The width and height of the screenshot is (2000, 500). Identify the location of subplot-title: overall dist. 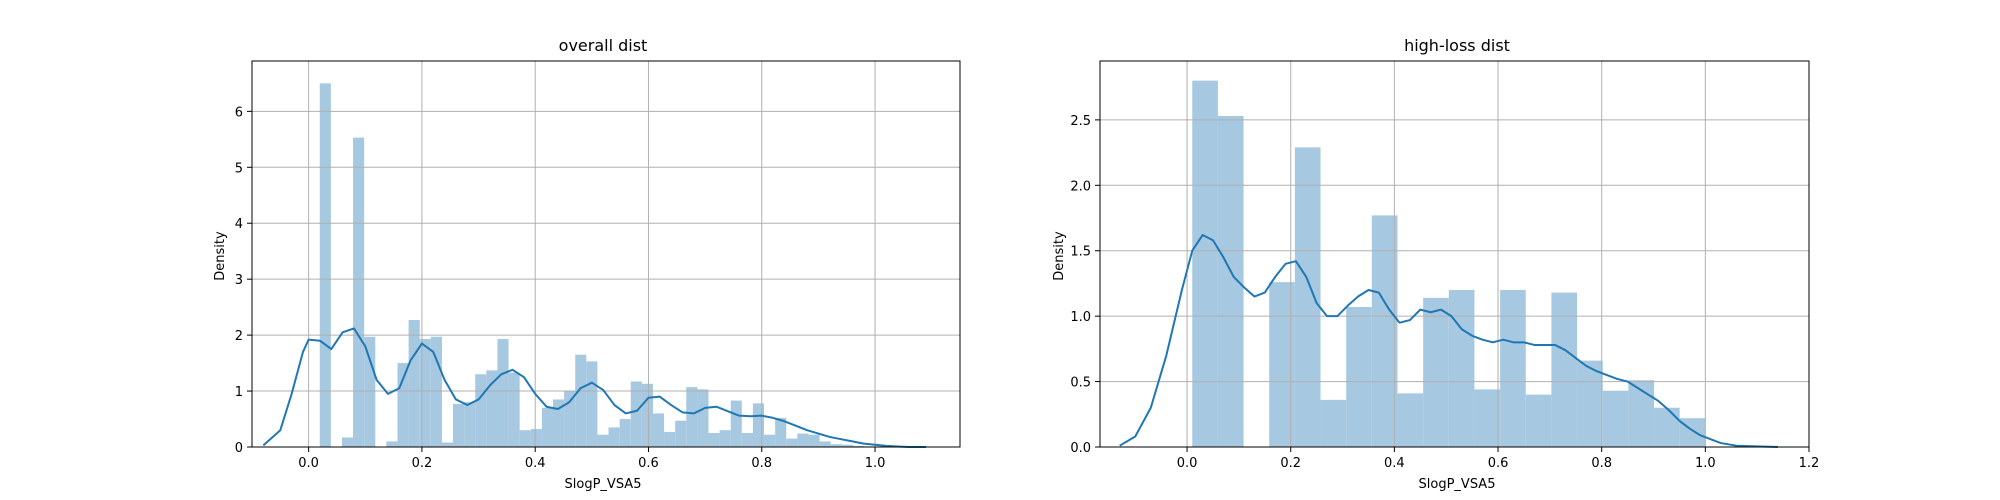
(603, 45).